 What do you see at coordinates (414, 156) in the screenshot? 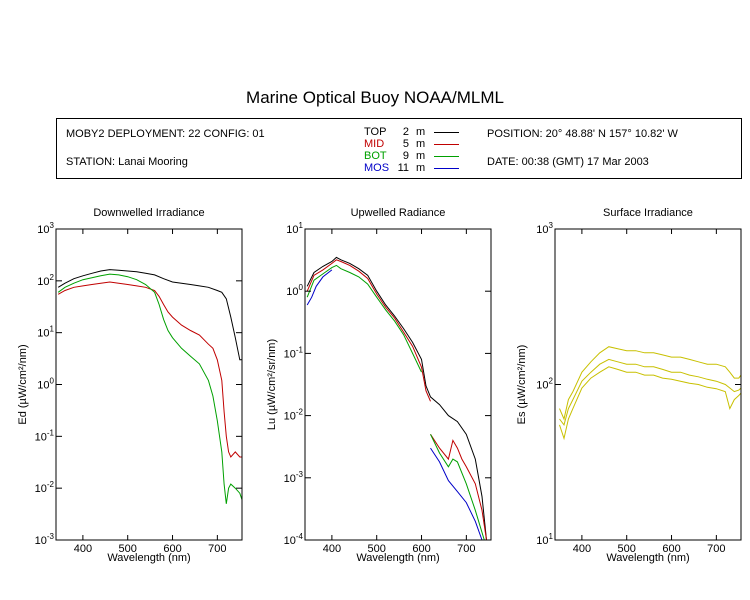
I see `legend-item-bot: BOT 9 m` at bounding box center [414, 156].